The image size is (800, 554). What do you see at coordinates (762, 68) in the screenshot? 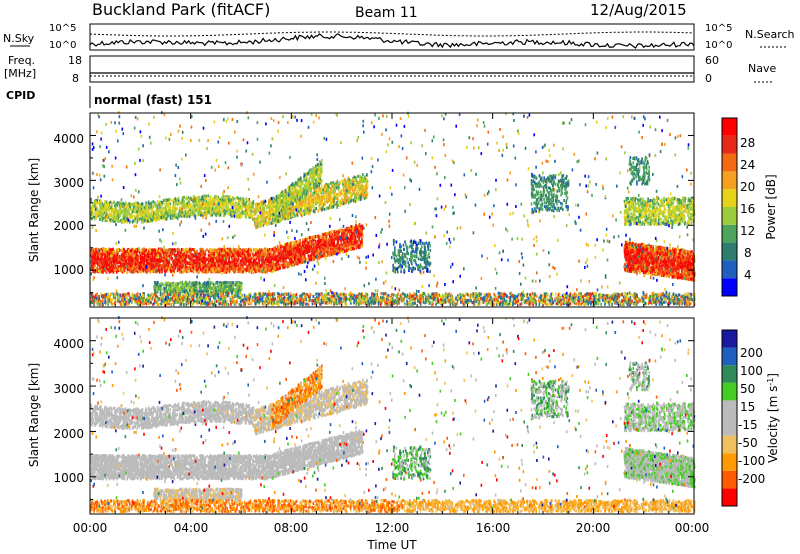
I see `nave-label: Nave` at bounding box center [762, 68].